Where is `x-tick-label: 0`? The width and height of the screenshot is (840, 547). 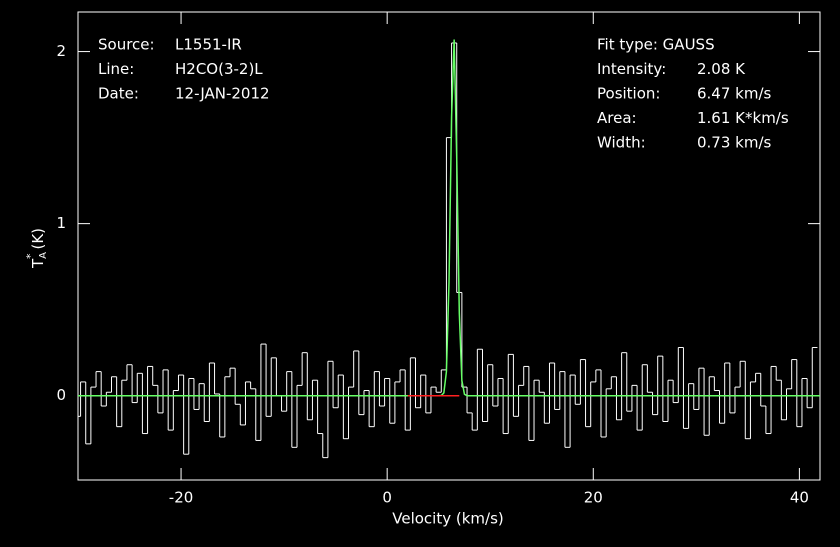
x-tick-label: 0 is located at coordinates (387, 498).